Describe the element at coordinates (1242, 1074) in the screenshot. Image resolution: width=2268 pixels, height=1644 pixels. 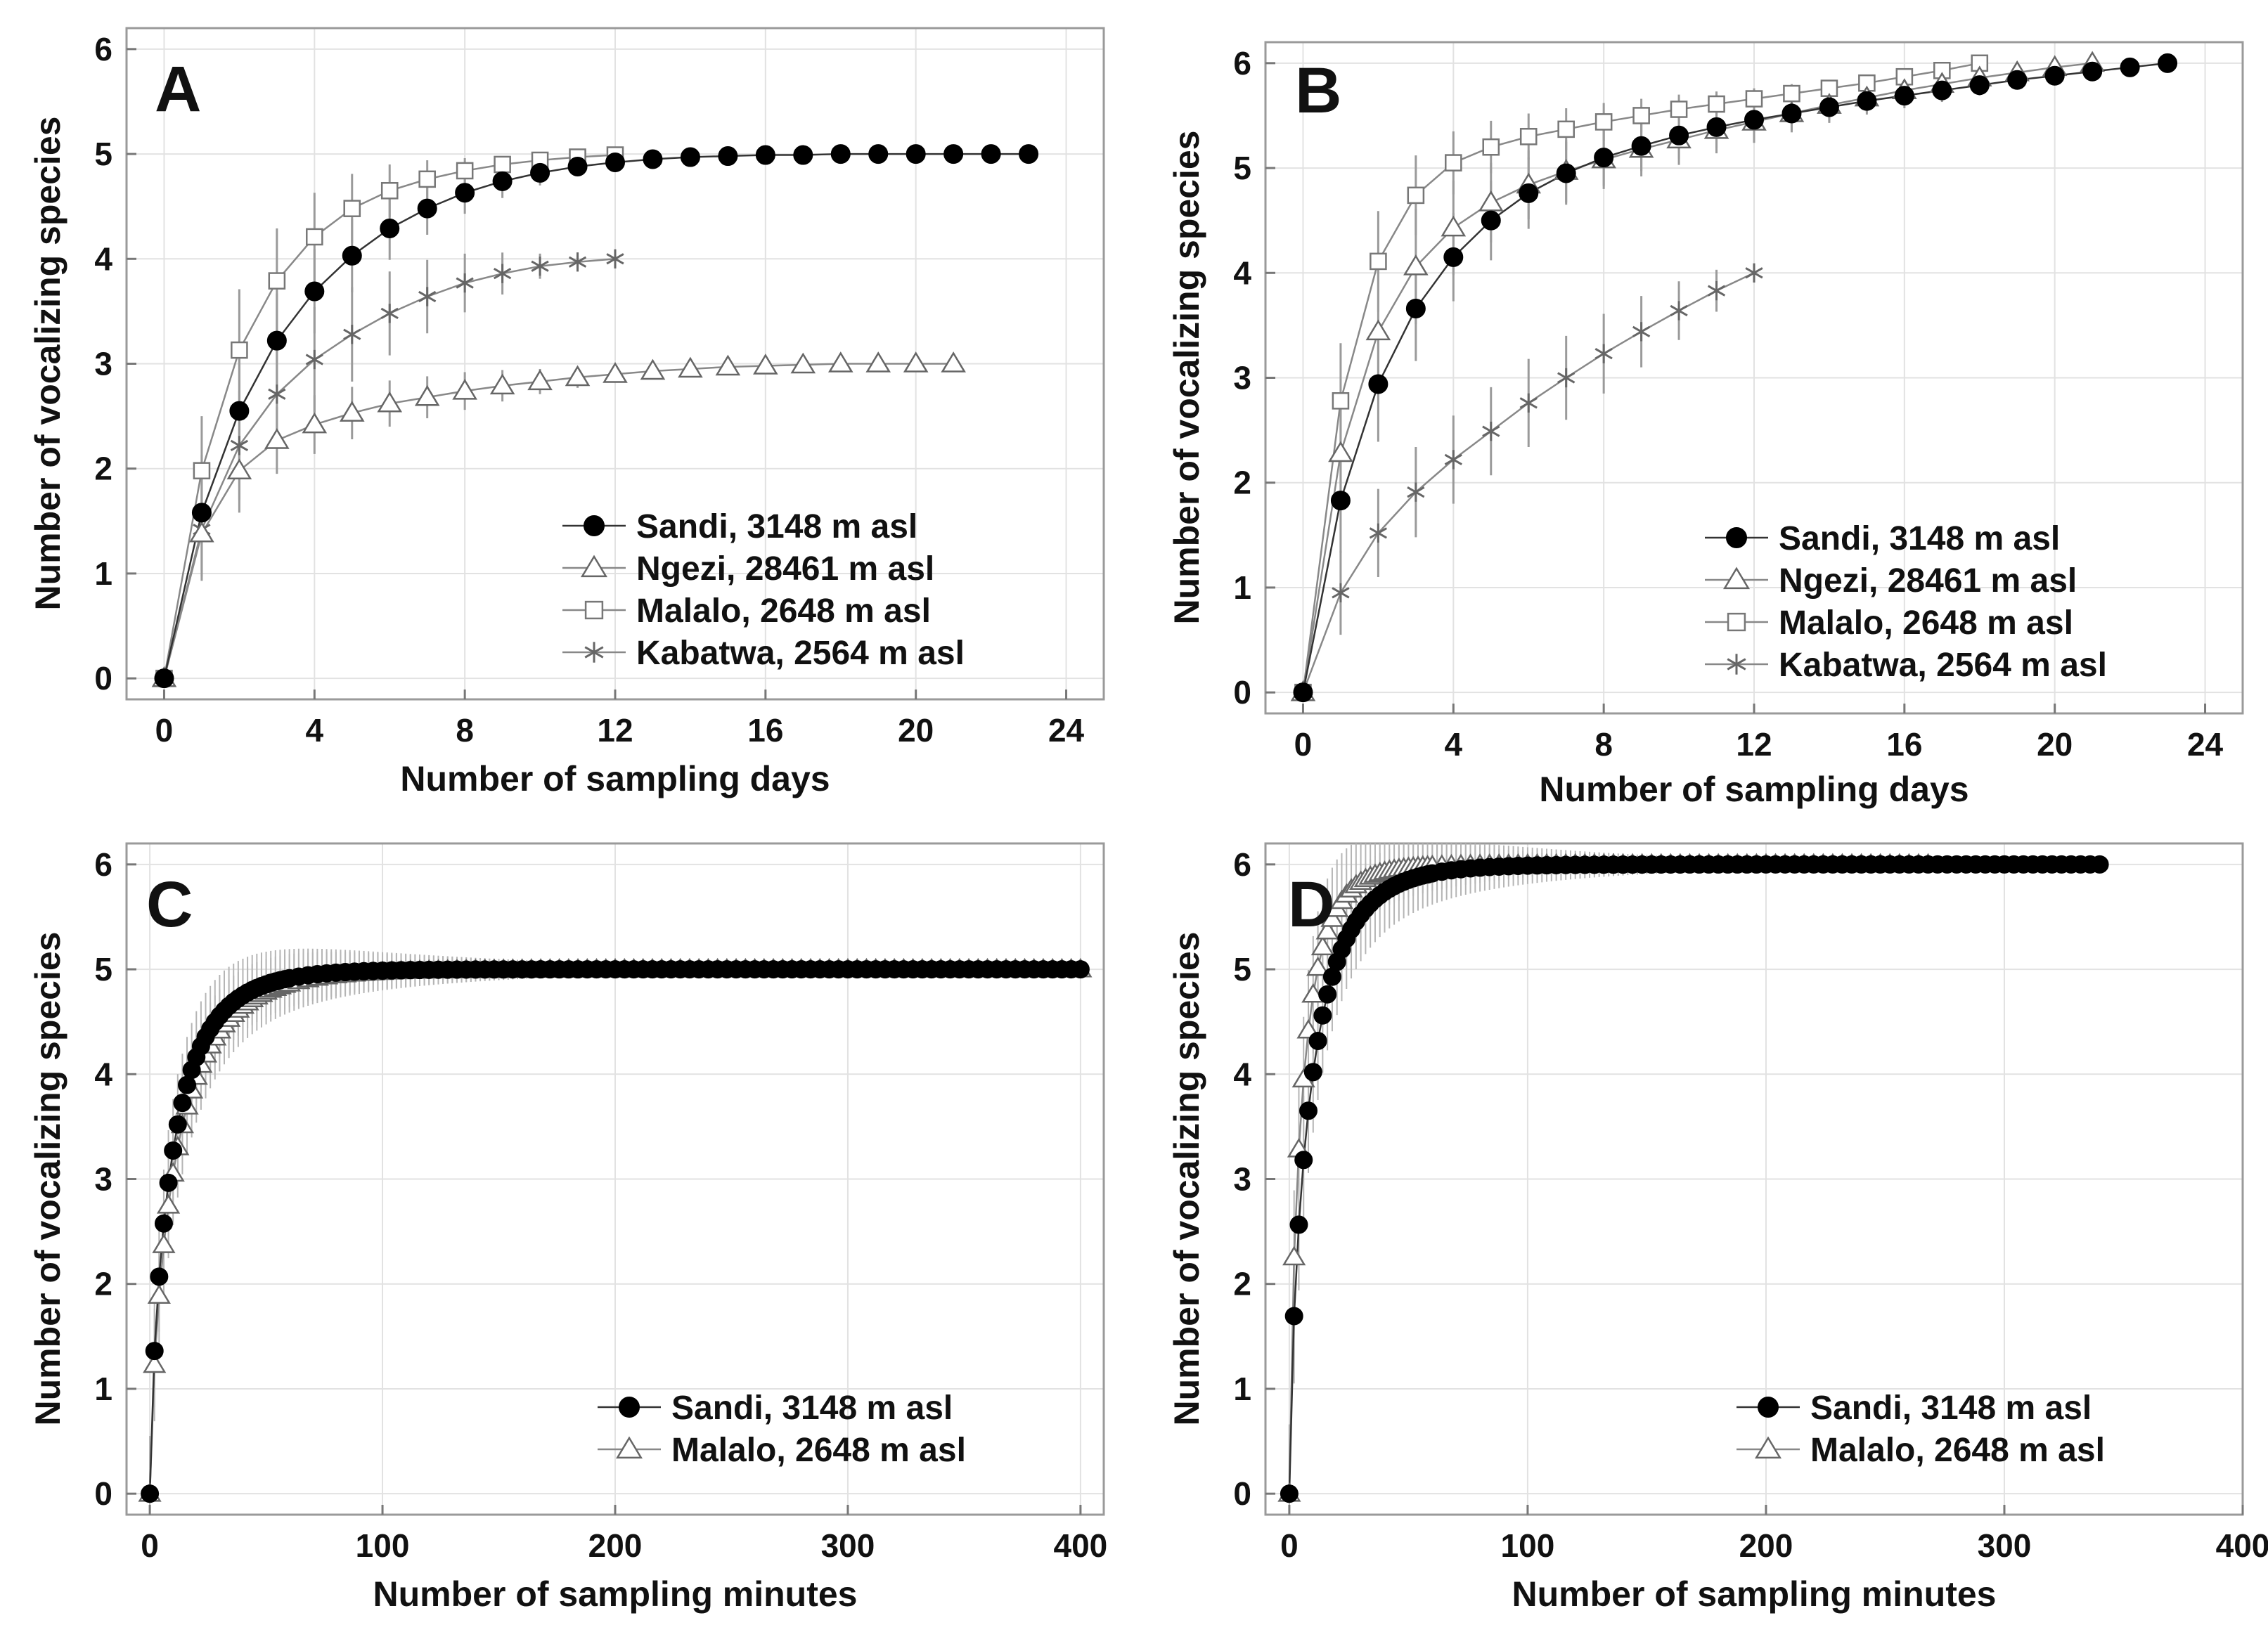
I see `y-tick-label: 4` at that location.